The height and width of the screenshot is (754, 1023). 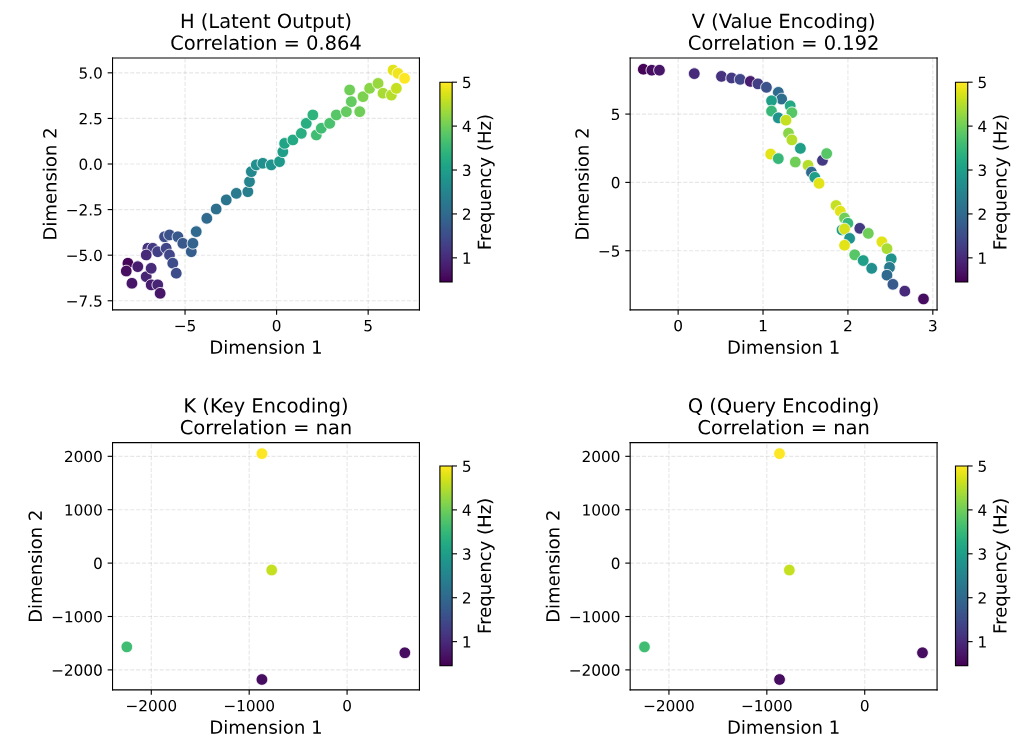 What do you see at coordinates (84, 255) in the screenshot?
I see `y-tick-label: −5.0` at bounding box center [84, 255].